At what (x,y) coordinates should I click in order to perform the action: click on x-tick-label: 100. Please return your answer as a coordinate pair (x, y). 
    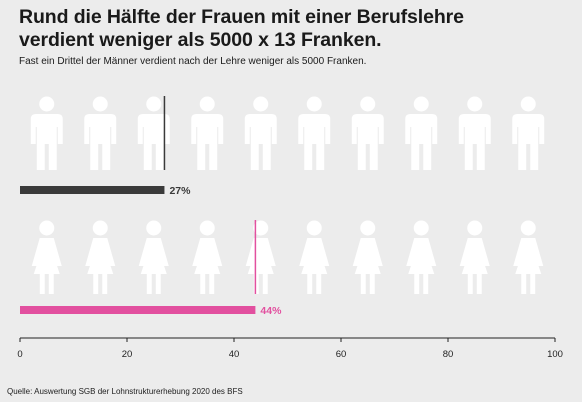
    Looking at the image, I should click on (555, 354).